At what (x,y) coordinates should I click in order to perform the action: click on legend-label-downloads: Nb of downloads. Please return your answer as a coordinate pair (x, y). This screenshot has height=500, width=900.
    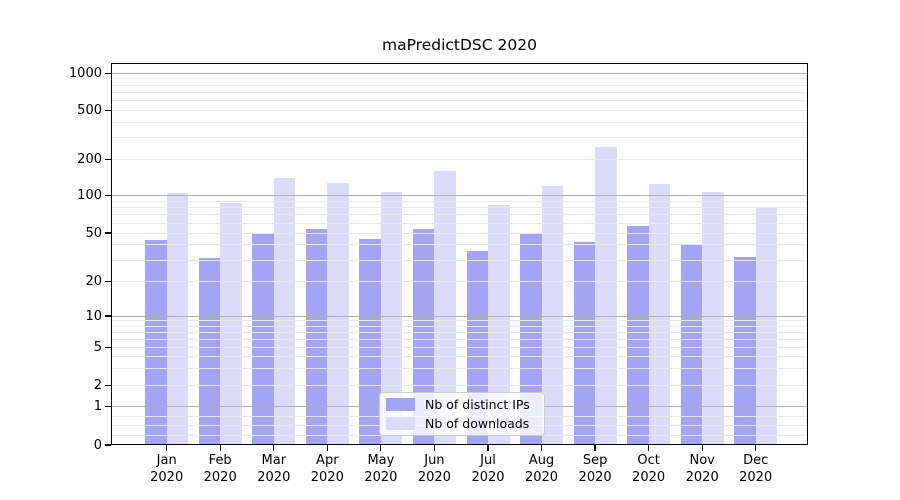
    Looking at the image, I should click on (477, 423).